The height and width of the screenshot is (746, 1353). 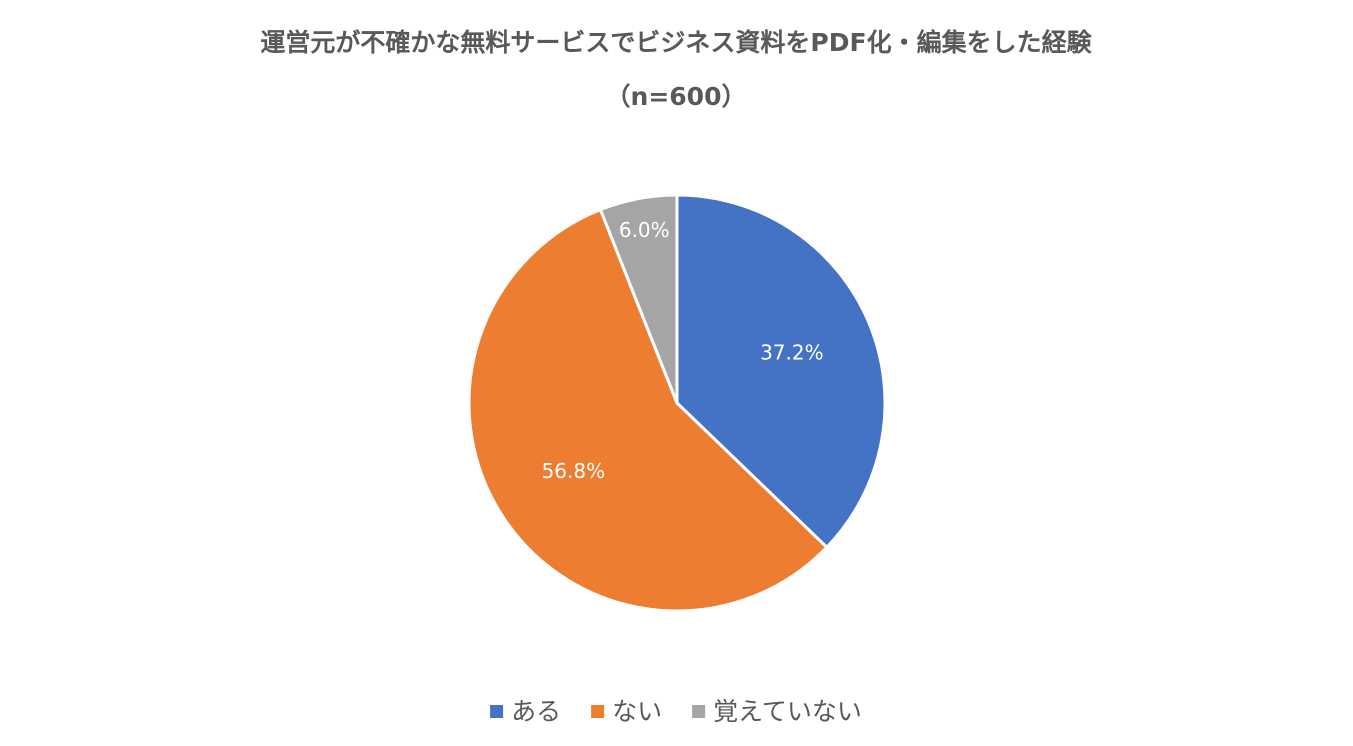 What do you see at coordinates (644, 230) in the screenshot?
I see `data-label: 6.0%` at bounding box center [644, 230].